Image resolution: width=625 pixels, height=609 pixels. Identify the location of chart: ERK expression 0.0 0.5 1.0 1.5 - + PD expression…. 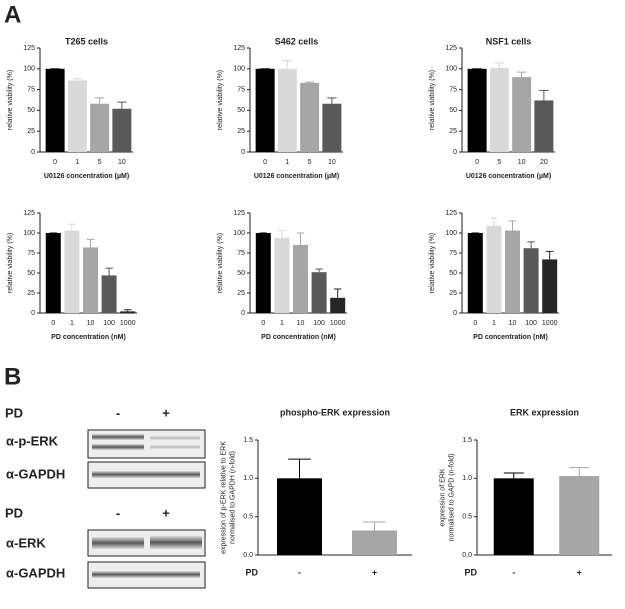
(525, 492).